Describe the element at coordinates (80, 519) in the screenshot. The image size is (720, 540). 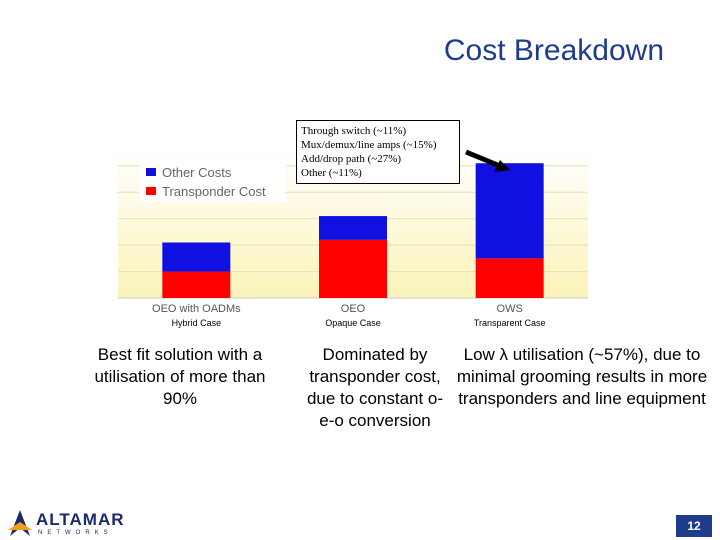
I see `logo-name: ALTAMAR` at that location.